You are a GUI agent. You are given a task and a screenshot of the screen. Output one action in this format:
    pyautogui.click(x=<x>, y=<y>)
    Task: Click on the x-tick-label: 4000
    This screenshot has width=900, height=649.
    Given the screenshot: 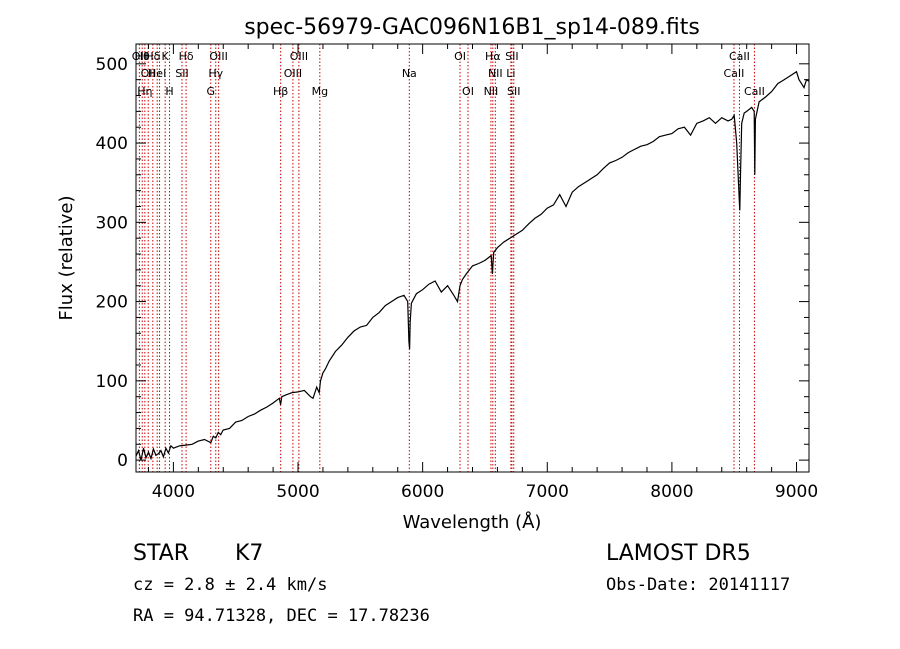 What is the action you would take?
    pyautogui.click(x=173, y=492)
    